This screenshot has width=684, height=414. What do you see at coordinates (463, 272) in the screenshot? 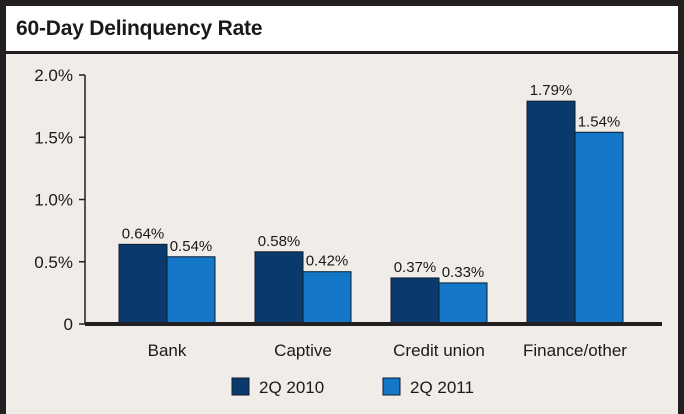
I see `data-label: 0.33%` at bounding box center [463, 272].